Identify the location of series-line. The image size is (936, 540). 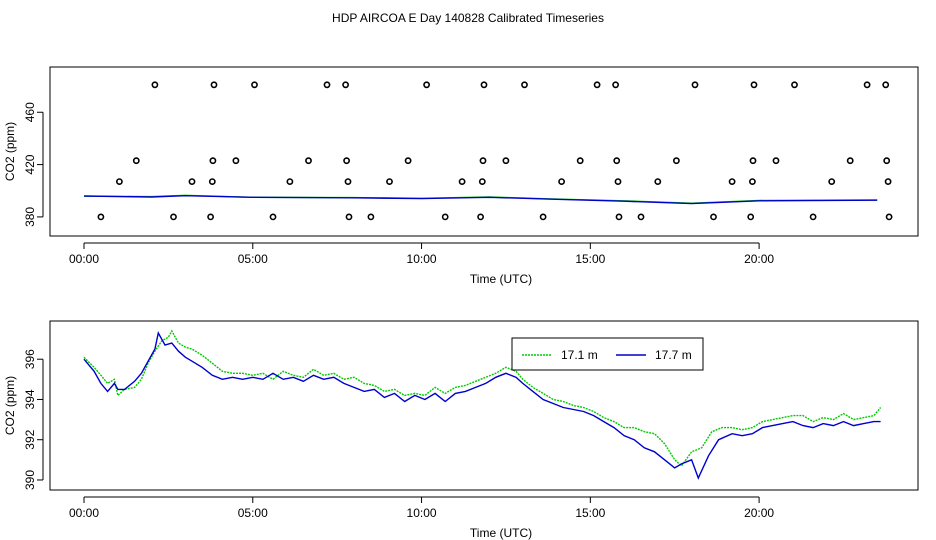
(480, 199).